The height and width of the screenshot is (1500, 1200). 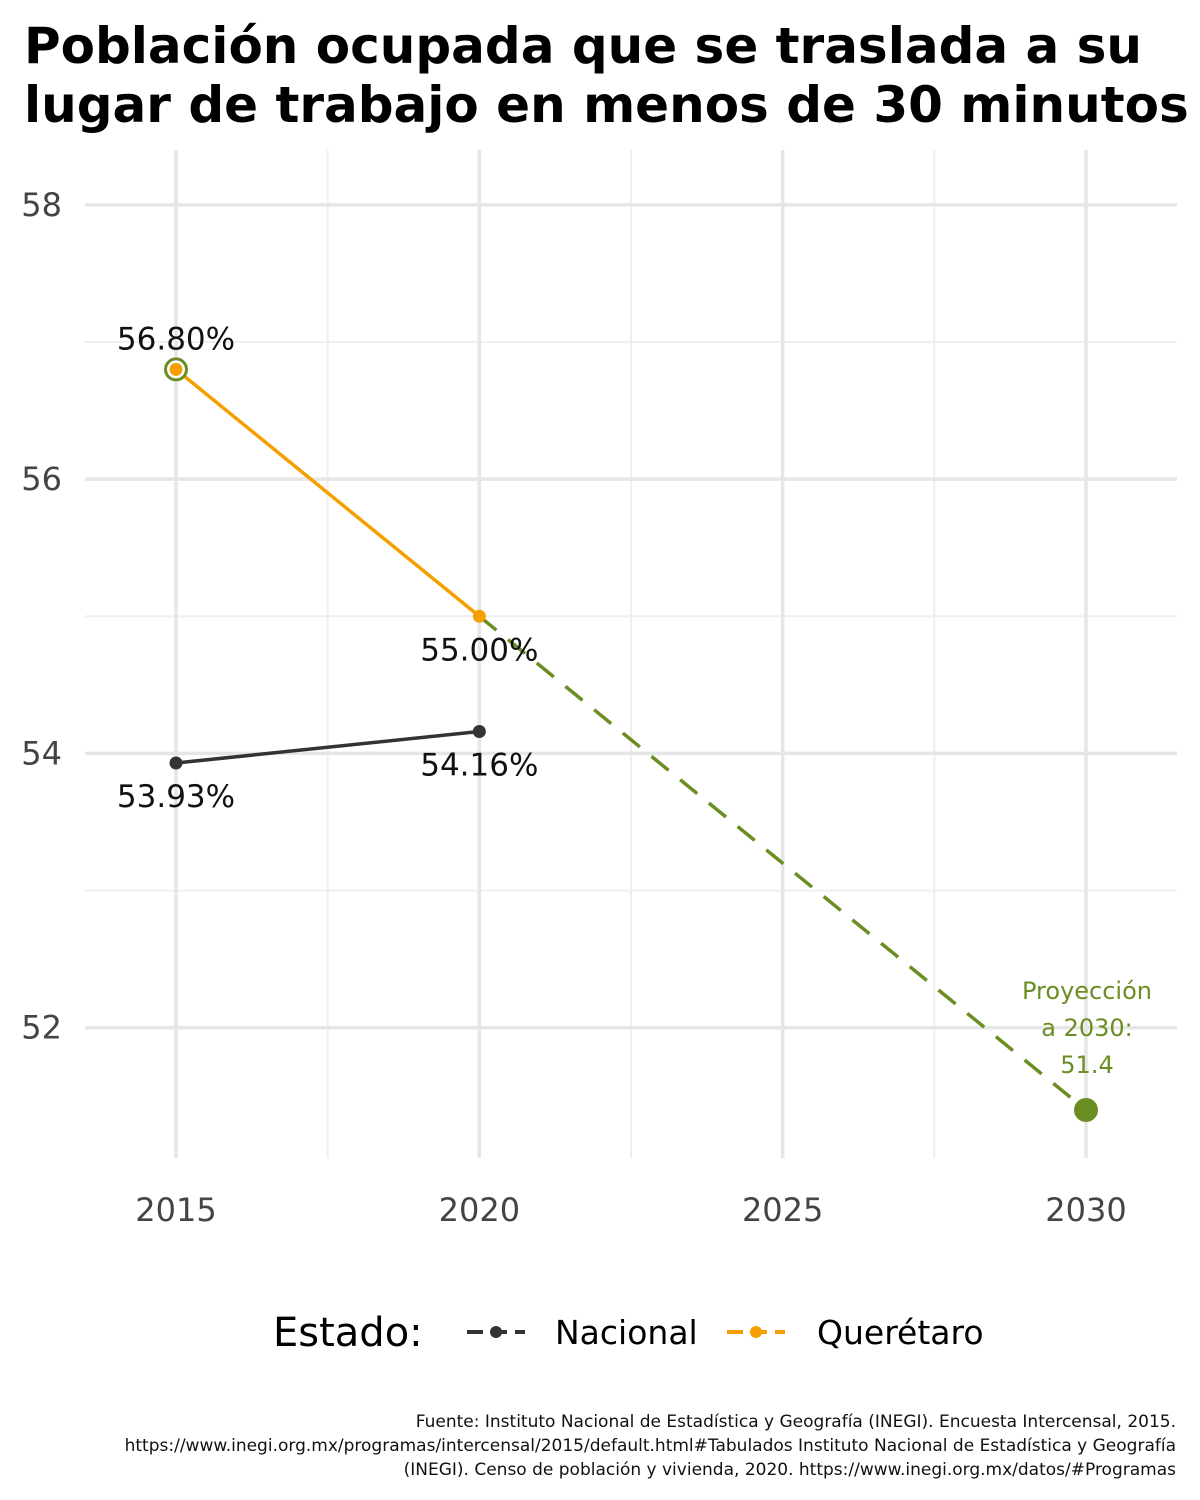 I want to click on legend-title: Estado:, so click(x=348, y=1333).